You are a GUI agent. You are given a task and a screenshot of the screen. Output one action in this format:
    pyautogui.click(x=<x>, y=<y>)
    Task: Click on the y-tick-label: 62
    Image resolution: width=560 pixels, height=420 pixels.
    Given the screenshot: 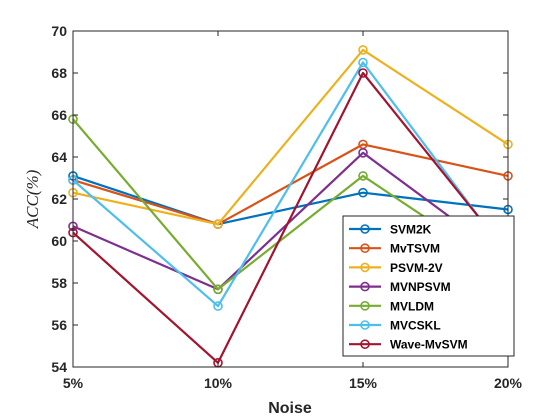 What is the action you would take?
    pyautogui.click(x=59, y=199)
    